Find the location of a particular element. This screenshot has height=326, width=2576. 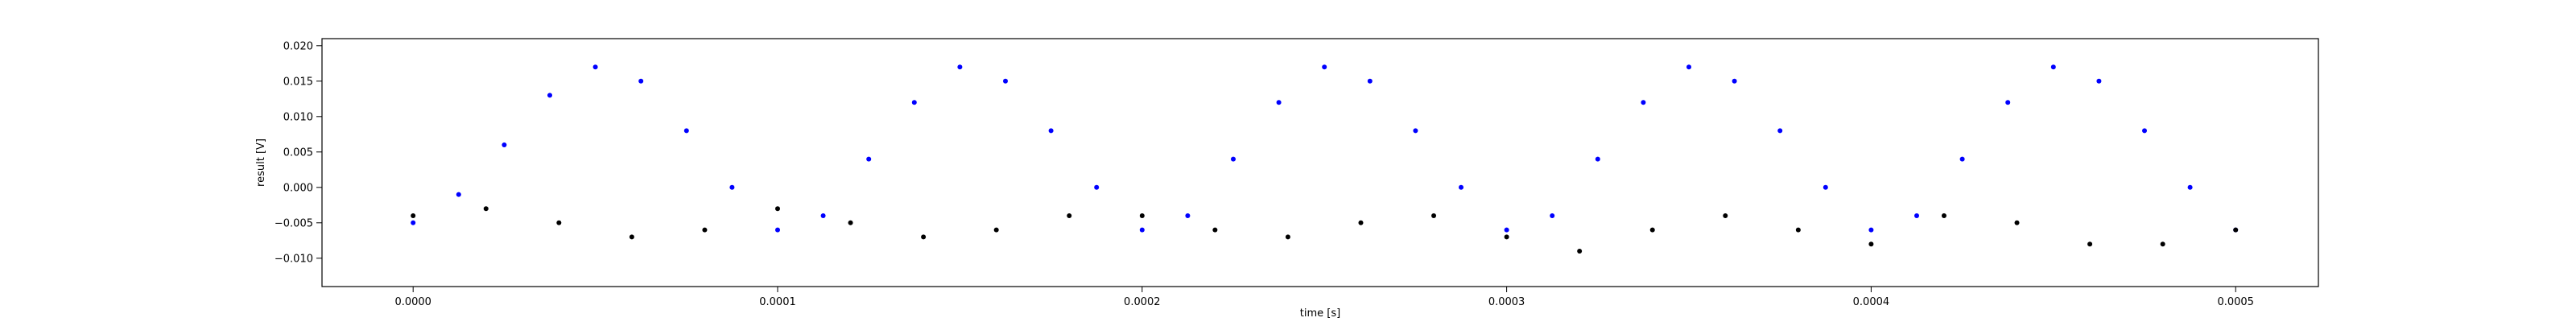

y-tick-label: −0.010 is located at coordinates (294, 259).